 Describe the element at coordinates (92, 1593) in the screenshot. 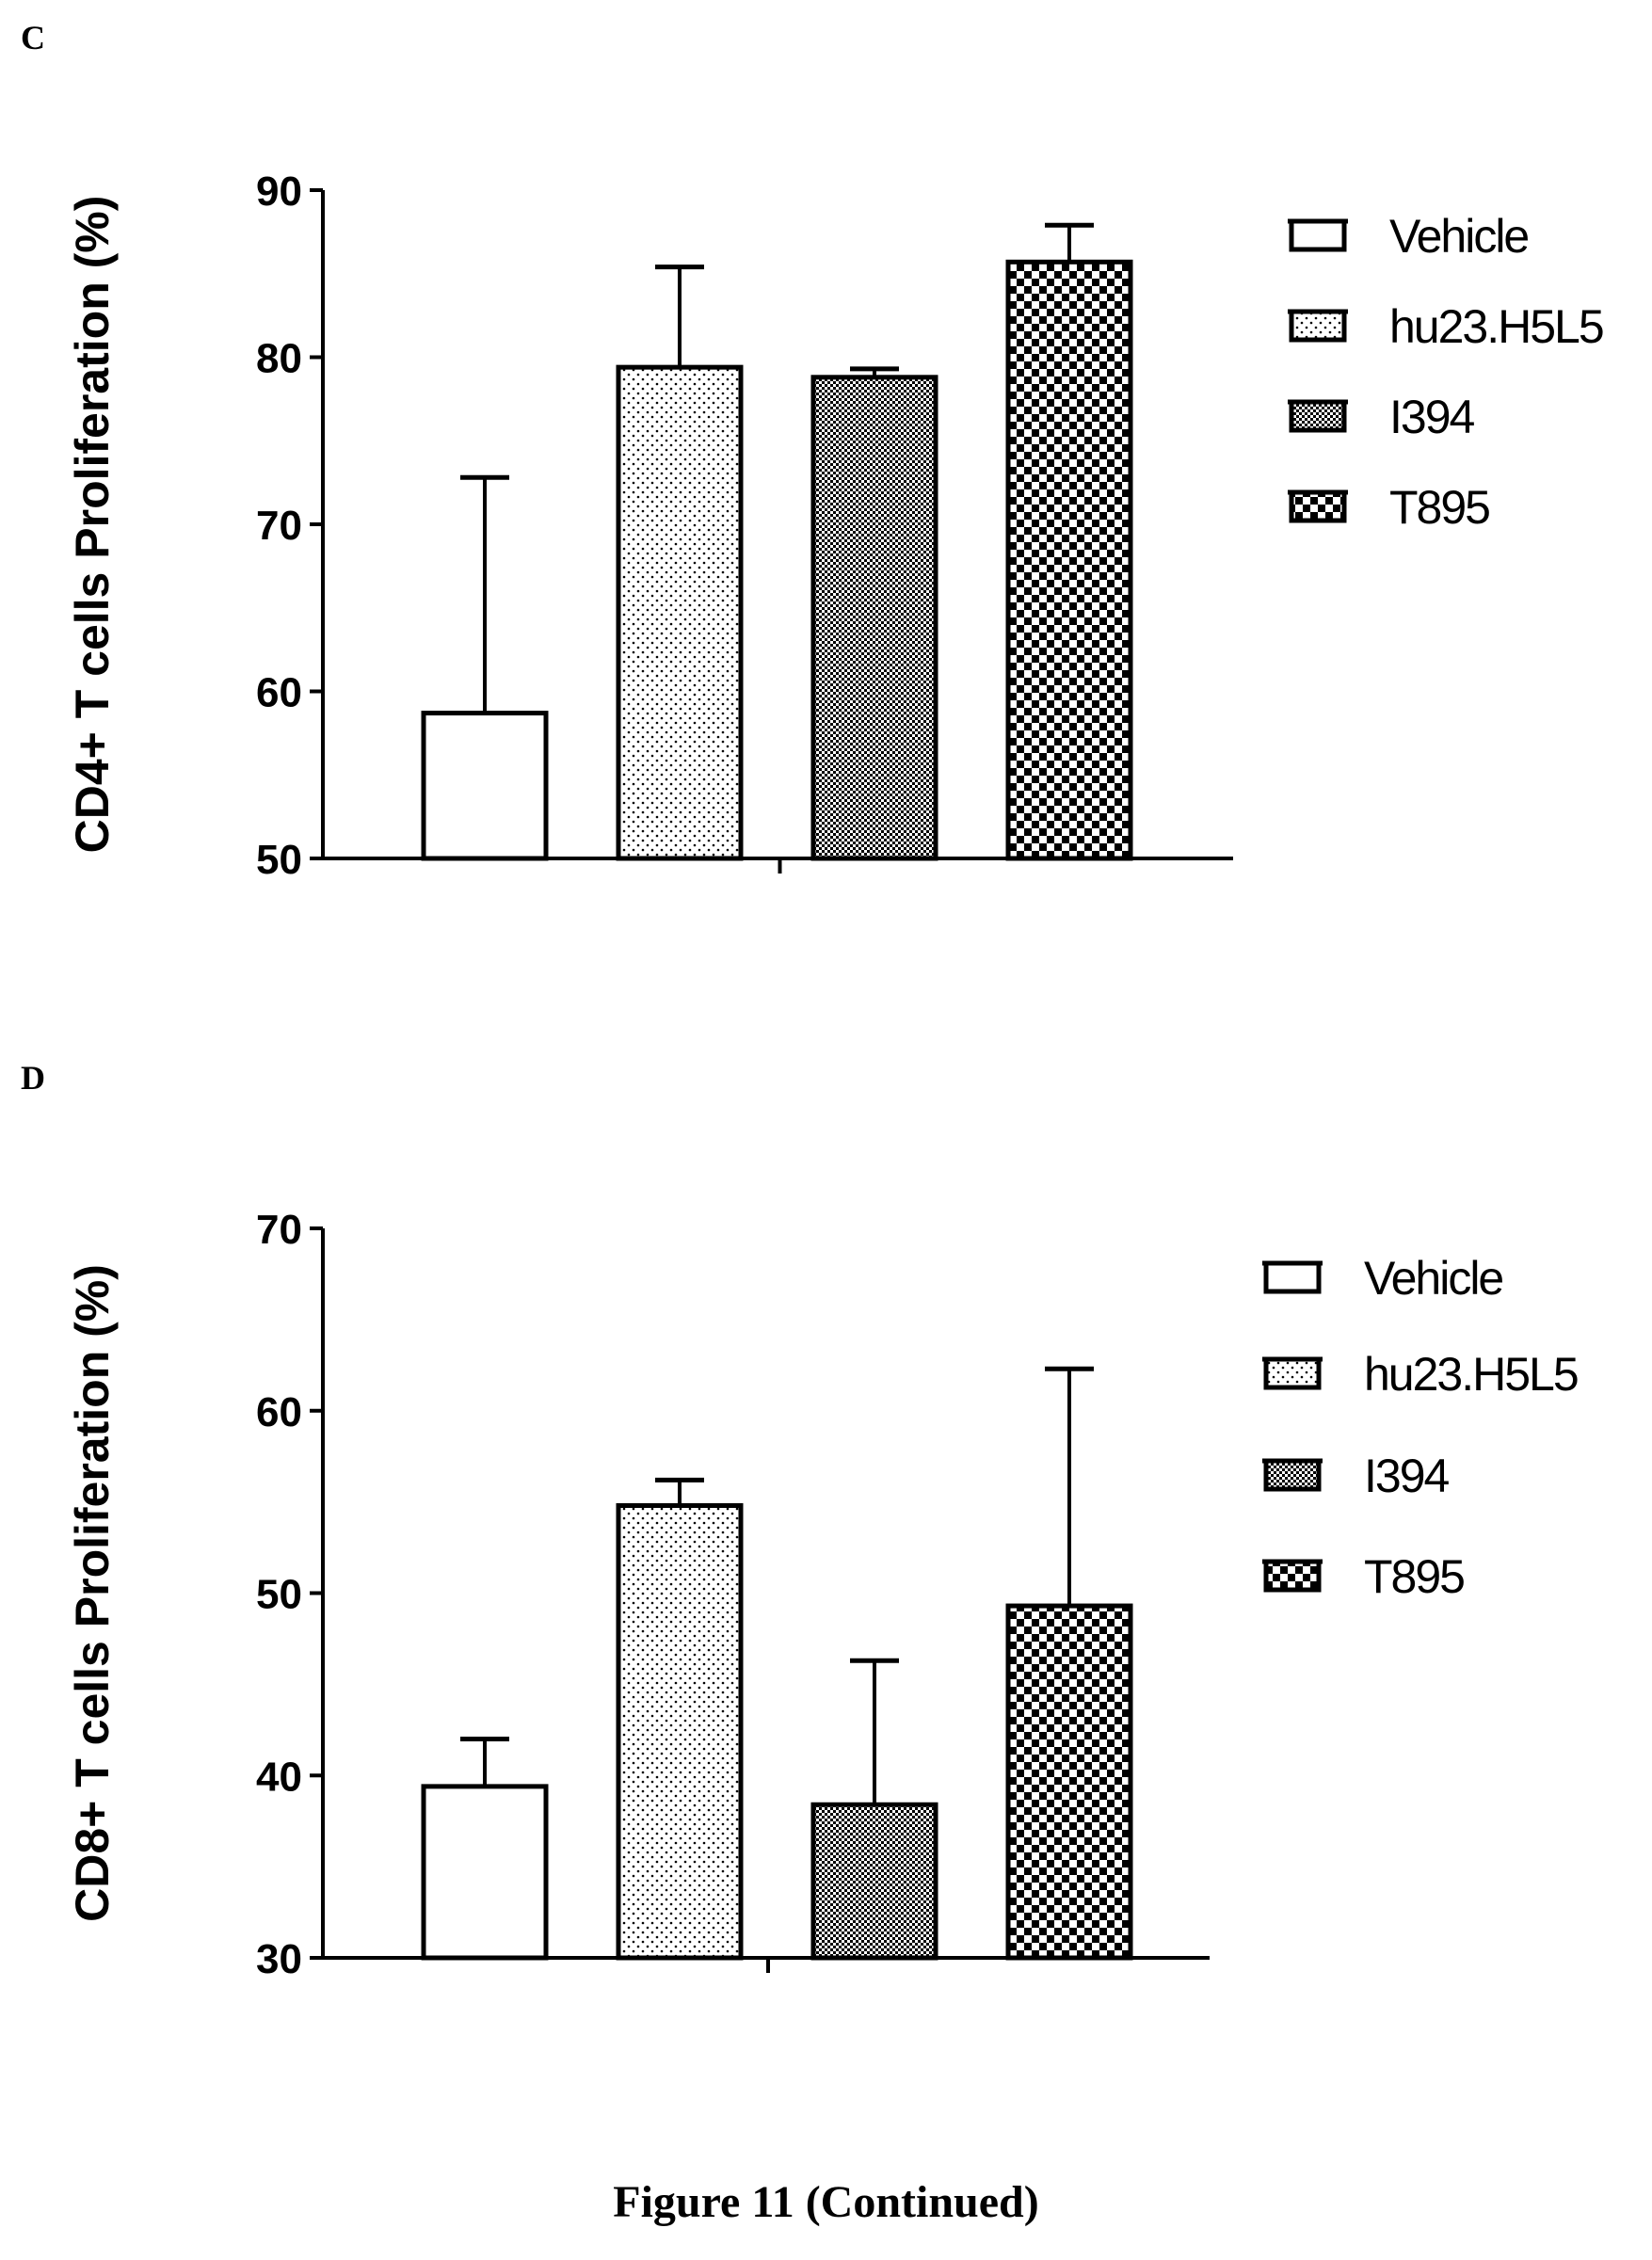

I see `y-axis-label: CD8+ T cells Proliferation (%)` at that location.